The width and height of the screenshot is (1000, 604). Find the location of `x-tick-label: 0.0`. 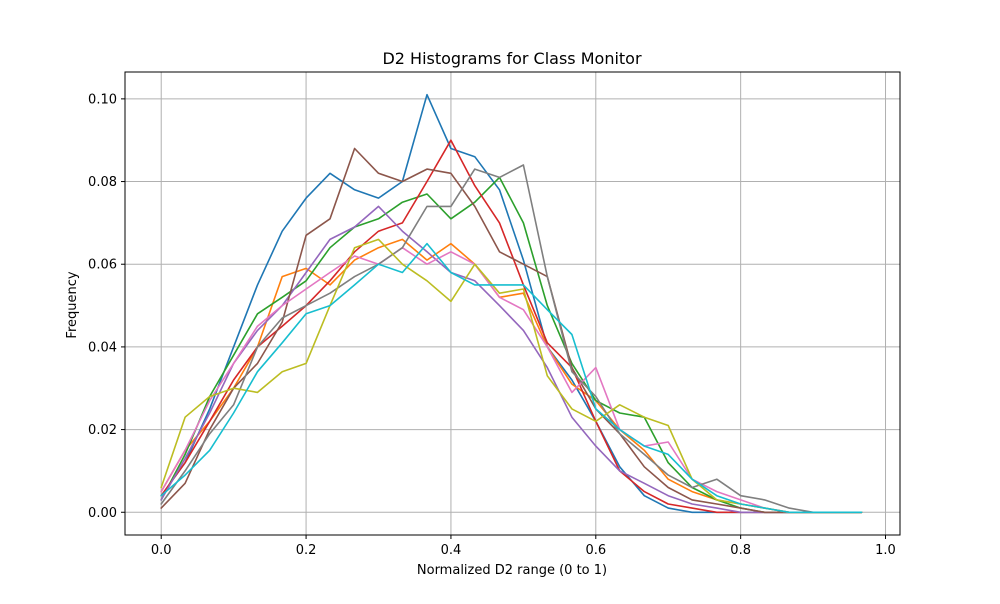

x-tick-label: 0.0 is located at coordinates (161, 550).